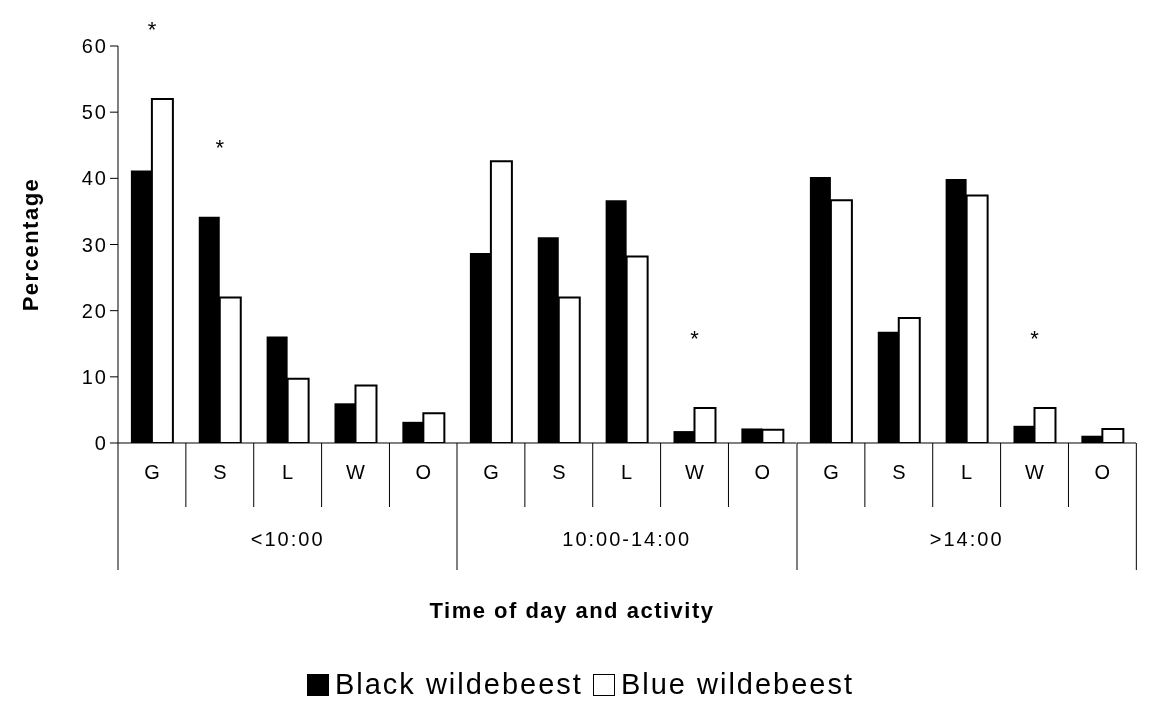 The height and width of the screenshot is (727, 1161). What do you see at coordinates (287, 539) in the screenshot?
I see `x-axis-title: <10:00` at bounding box center [287, 539].